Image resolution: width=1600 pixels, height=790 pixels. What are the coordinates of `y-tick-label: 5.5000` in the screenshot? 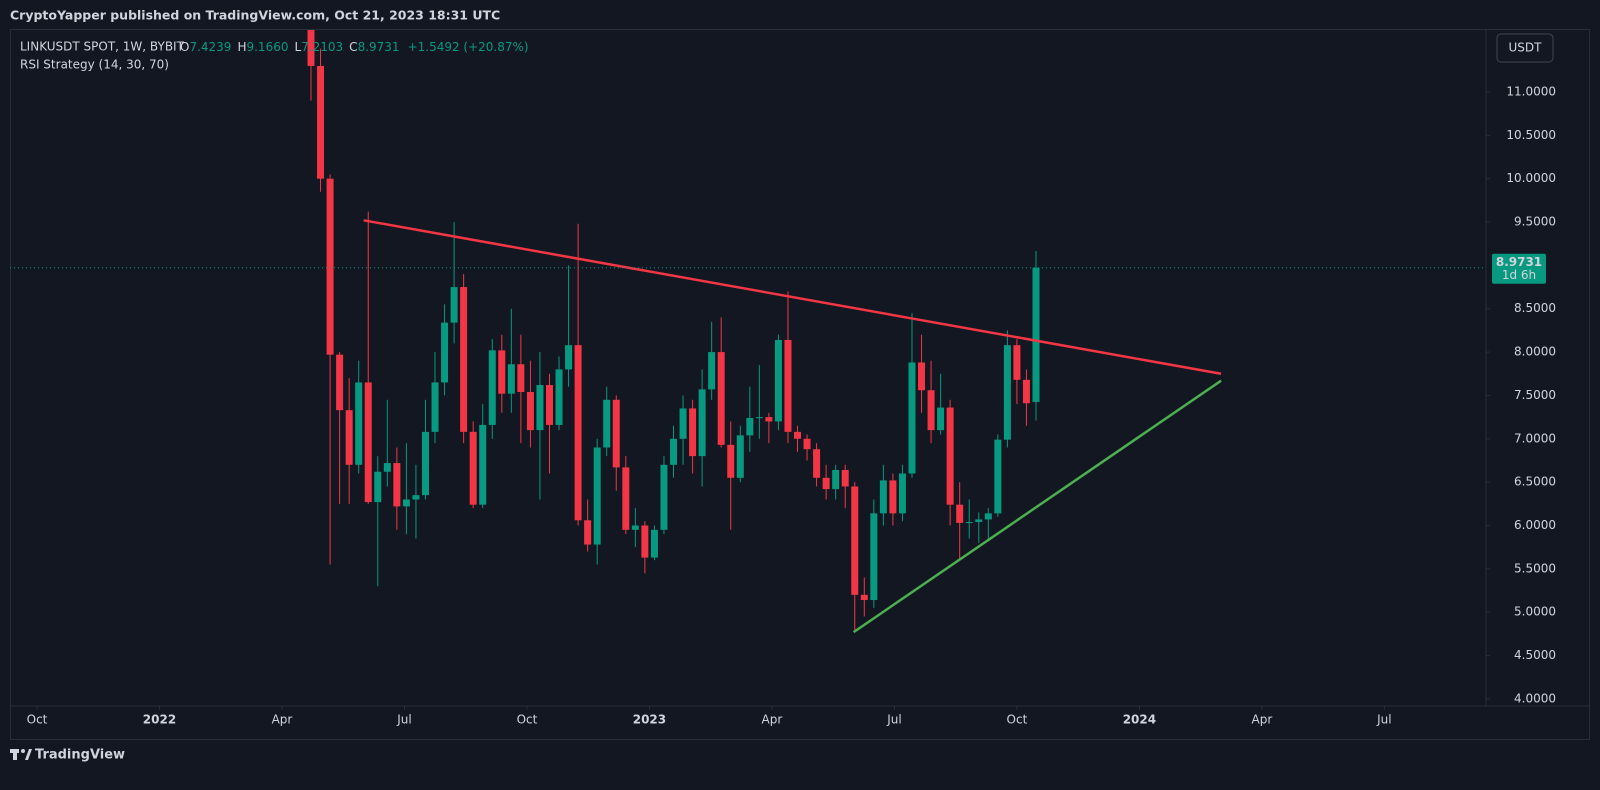 It's located at (1535, 568).